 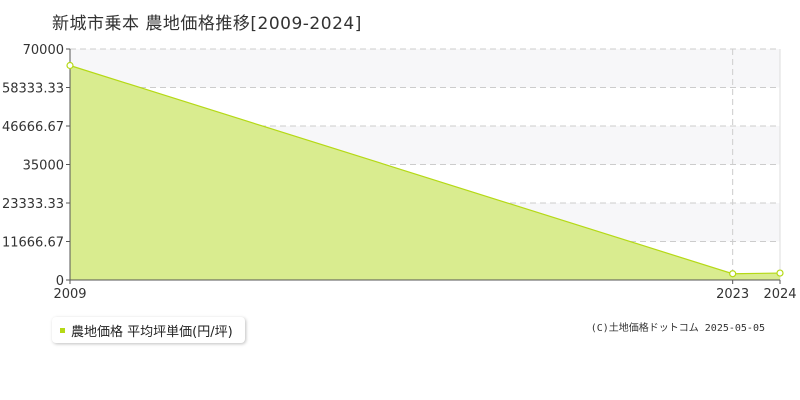 What do you see at coordinates (43, 50) in the screenshot?
I see `y-tick-label: 70000` at bounding box center [43, 50].